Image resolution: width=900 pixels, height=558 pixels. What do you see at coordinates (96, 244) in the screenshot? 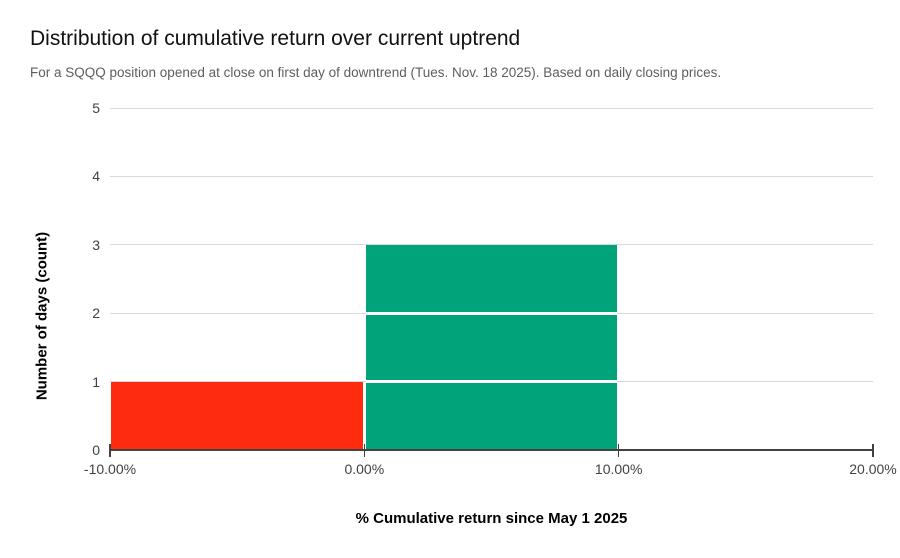
I see `y-tick-label: 3` at bounding box center [96, 244].